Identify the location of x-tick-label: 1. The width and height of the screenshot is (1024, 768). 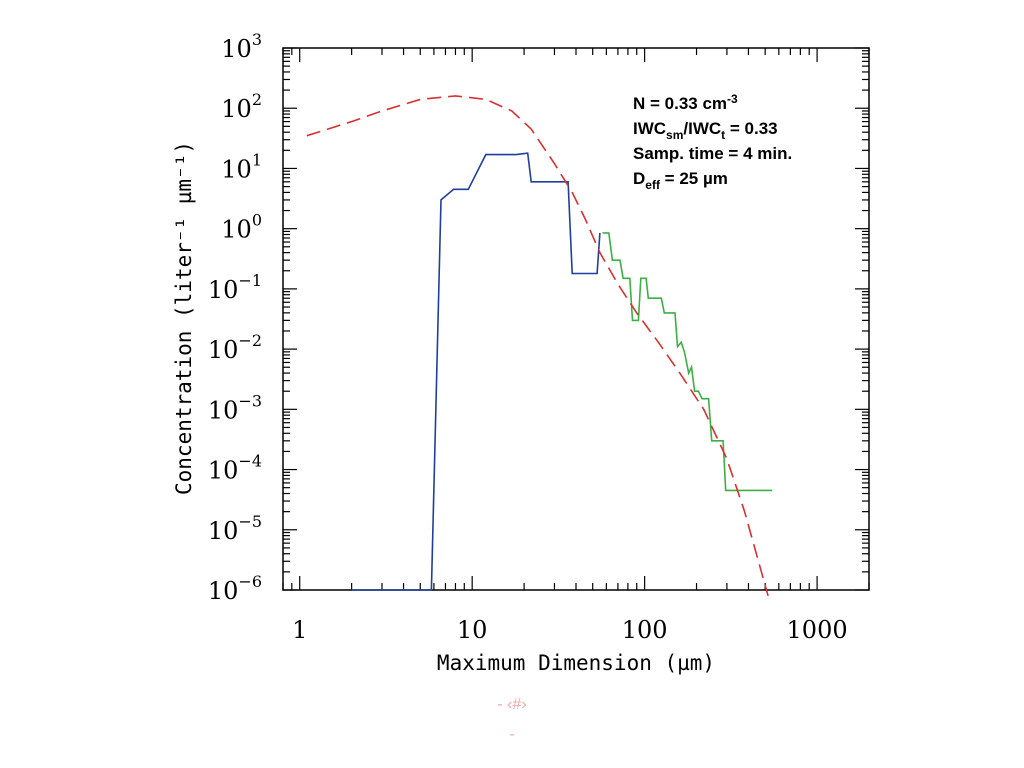
(299, 630).